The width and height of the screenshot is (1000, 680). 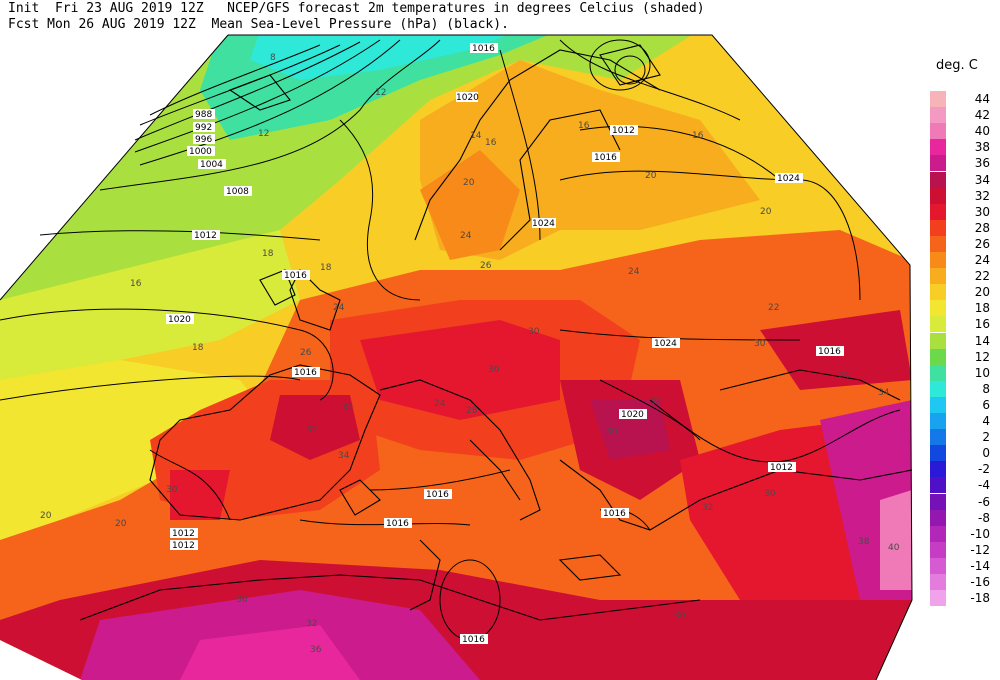 I want to click on legend-label: -12, so click(x=980, y=549).